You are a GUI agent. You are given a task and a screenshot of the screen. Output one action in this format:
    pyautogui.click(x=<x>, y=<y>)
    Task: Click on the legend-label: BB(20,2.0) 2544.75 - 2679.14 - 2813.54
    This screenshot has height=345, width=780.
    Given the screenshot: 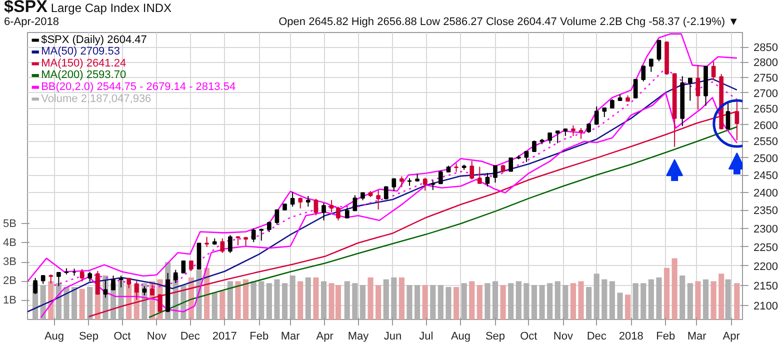 What is the action you would take?
    pyautogui.click(x=138, y=87)
    